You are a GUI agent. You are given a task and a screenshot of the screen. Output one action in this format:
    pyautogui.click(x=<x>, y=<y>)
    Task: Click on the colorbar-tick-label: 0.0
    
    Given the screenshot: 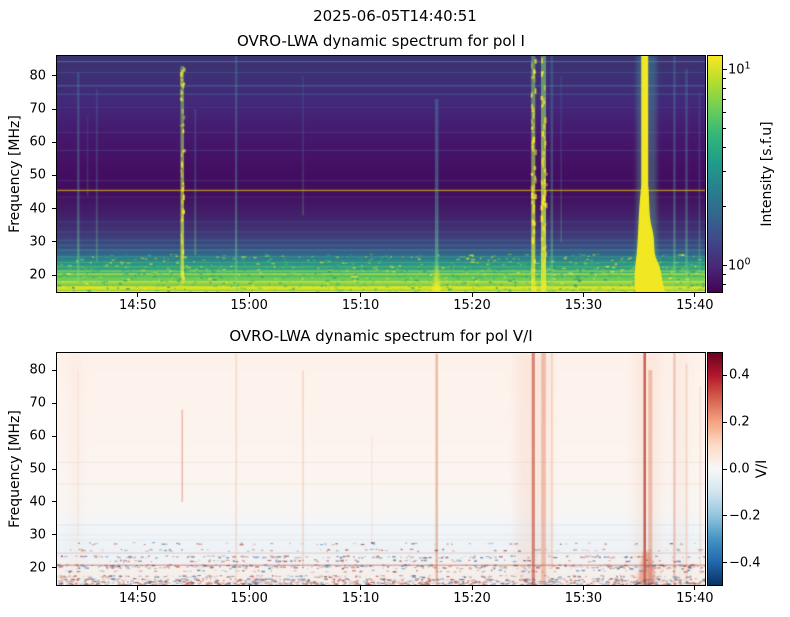 What is the action you would take?
    pyautogui.click(x=739, y=469)
    